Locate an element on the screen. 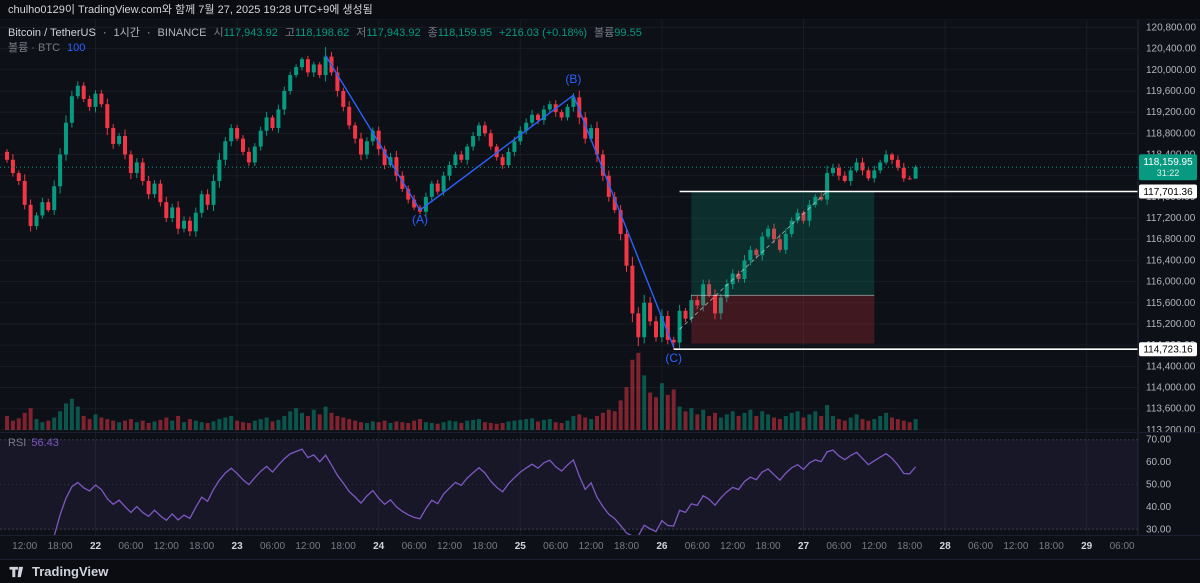 This screenshot has width=1200, height=583. rsi-legend: RSI 56.43 is located at coordinates (33, 443).